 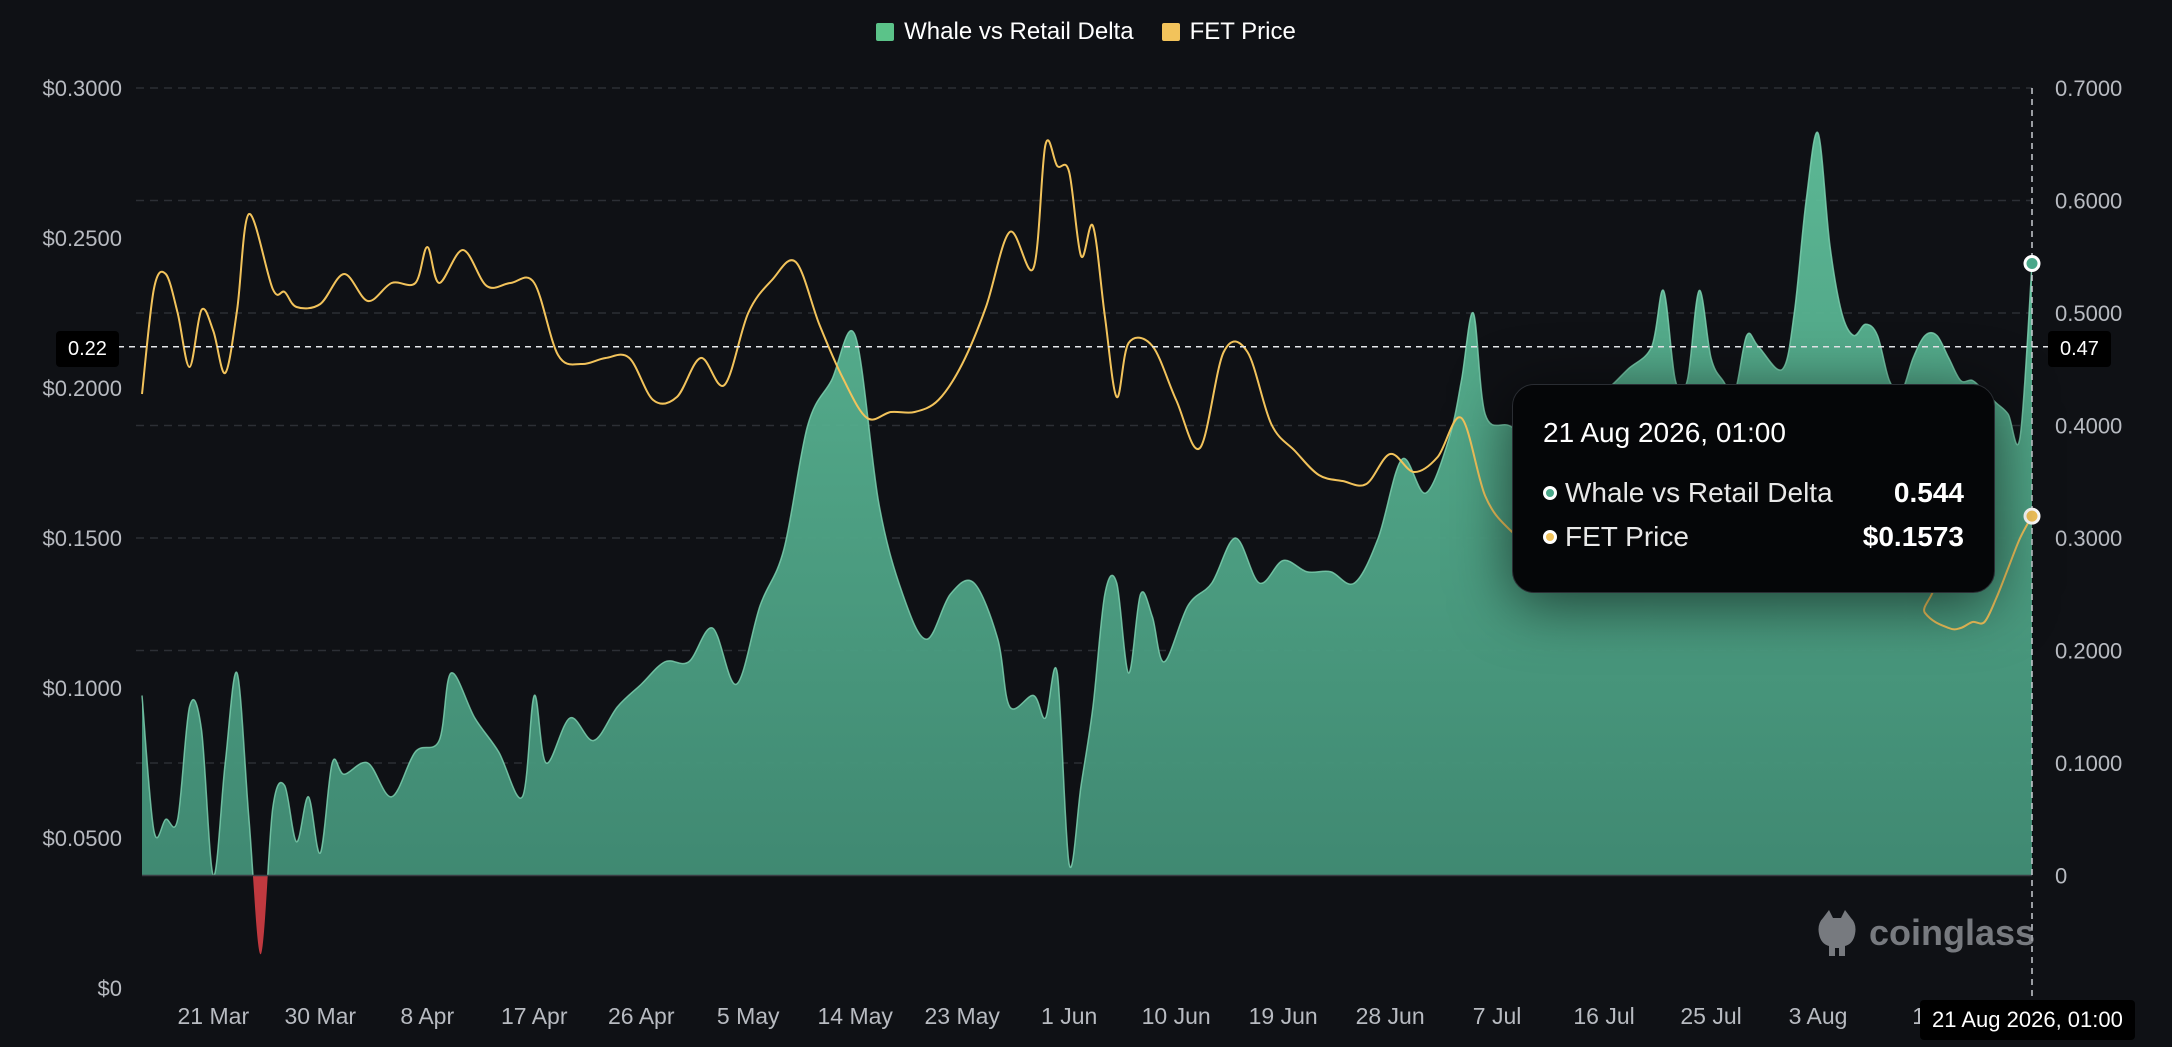 I want to click on y-right-tick-label: 0.5000, so click(x=2088, y=313).